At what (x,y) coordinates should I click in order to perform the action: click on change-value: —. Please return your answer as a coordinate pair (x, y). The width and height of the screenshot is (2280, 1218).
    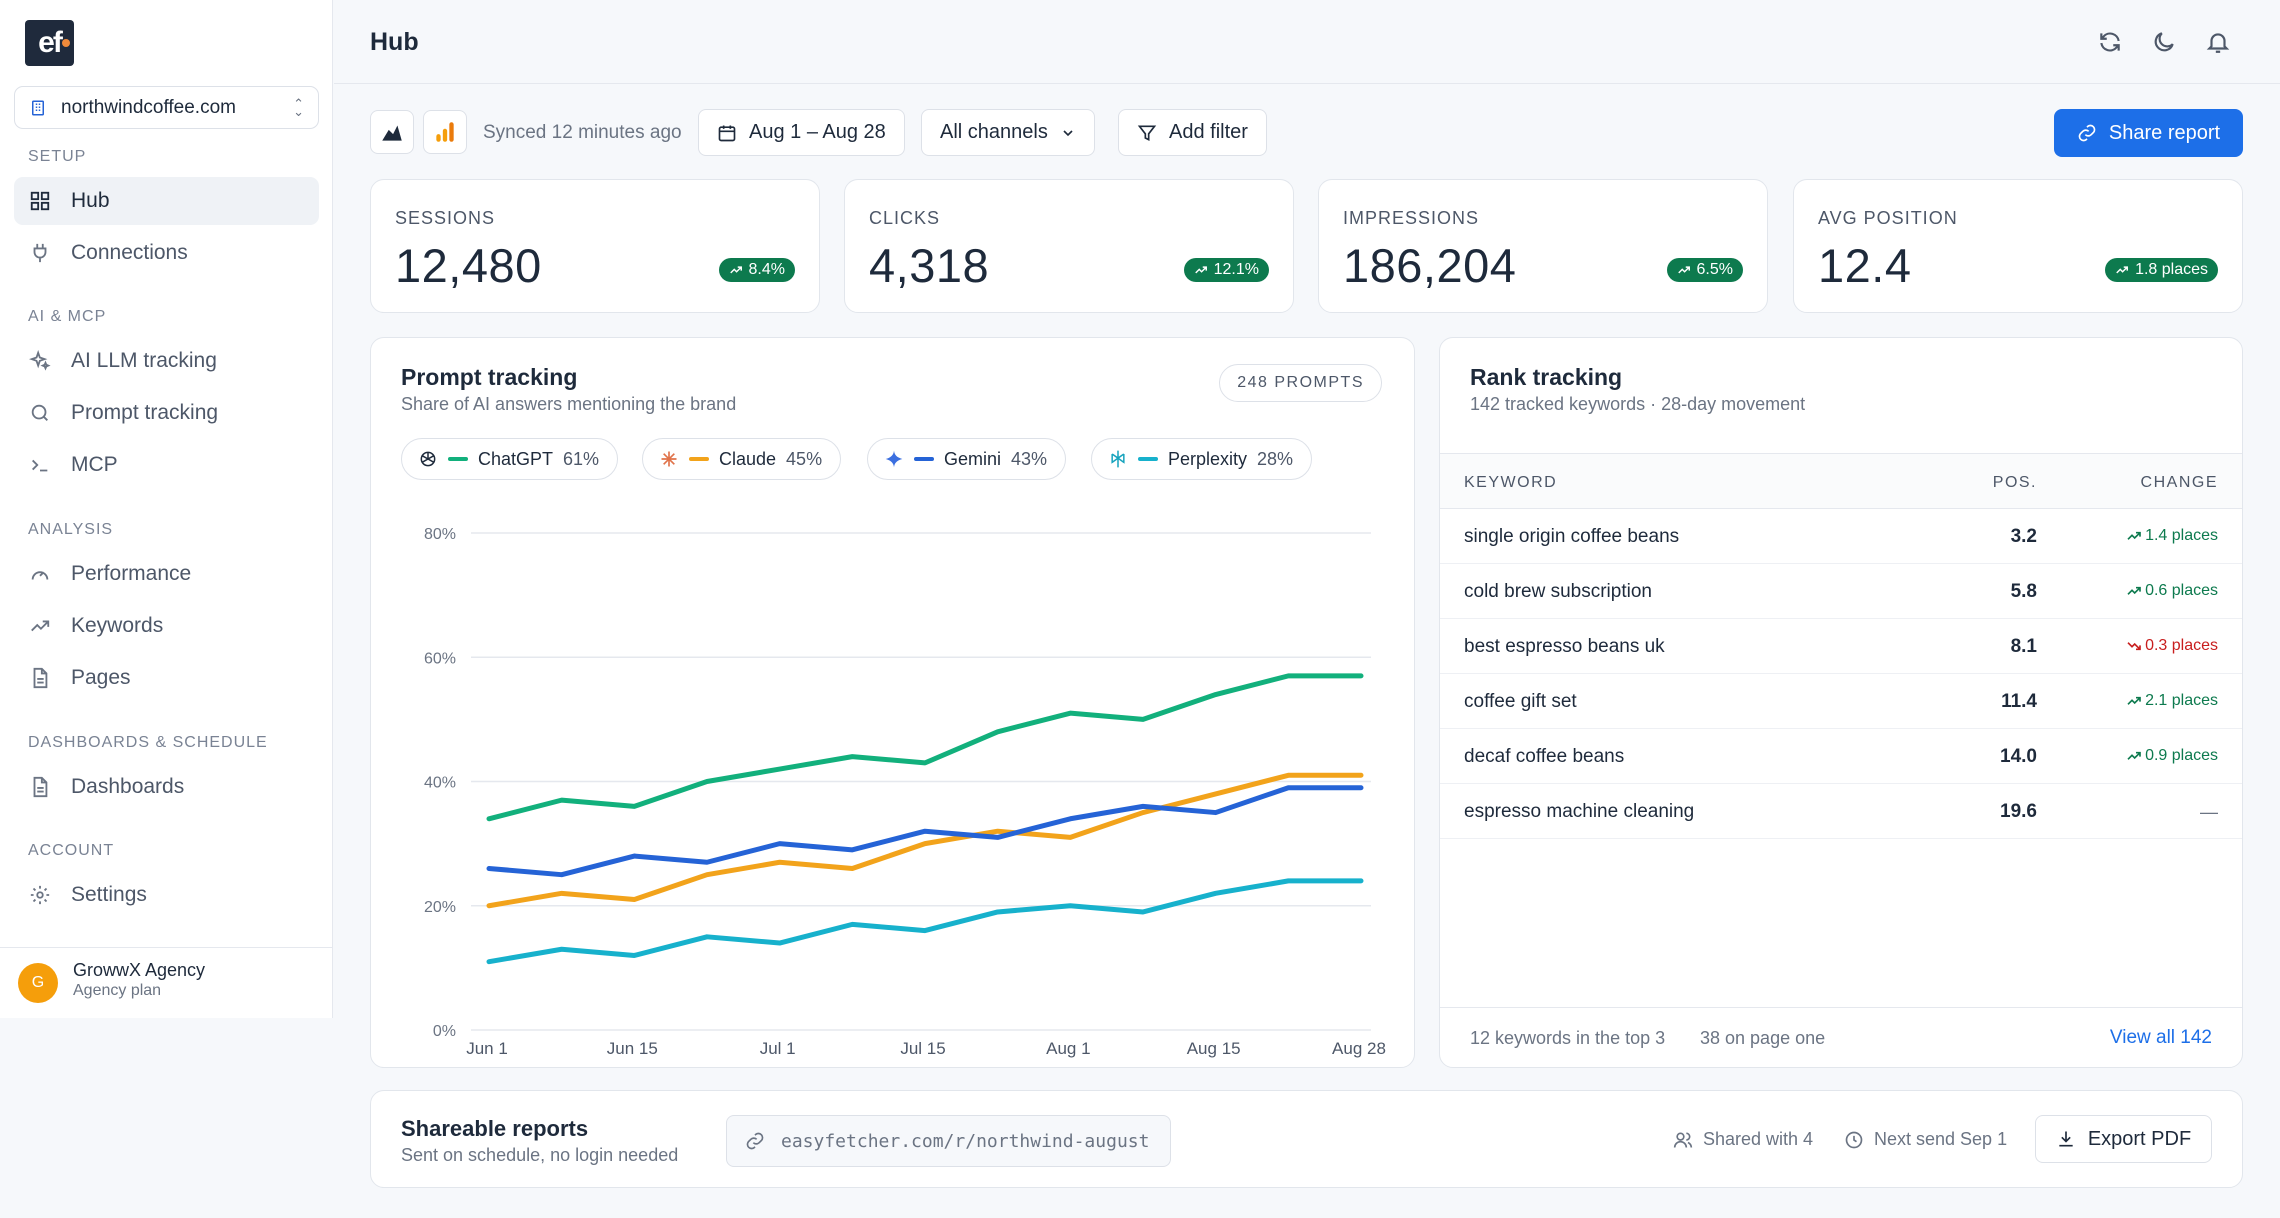
    Looking at the image, I should click on (2209, 812).